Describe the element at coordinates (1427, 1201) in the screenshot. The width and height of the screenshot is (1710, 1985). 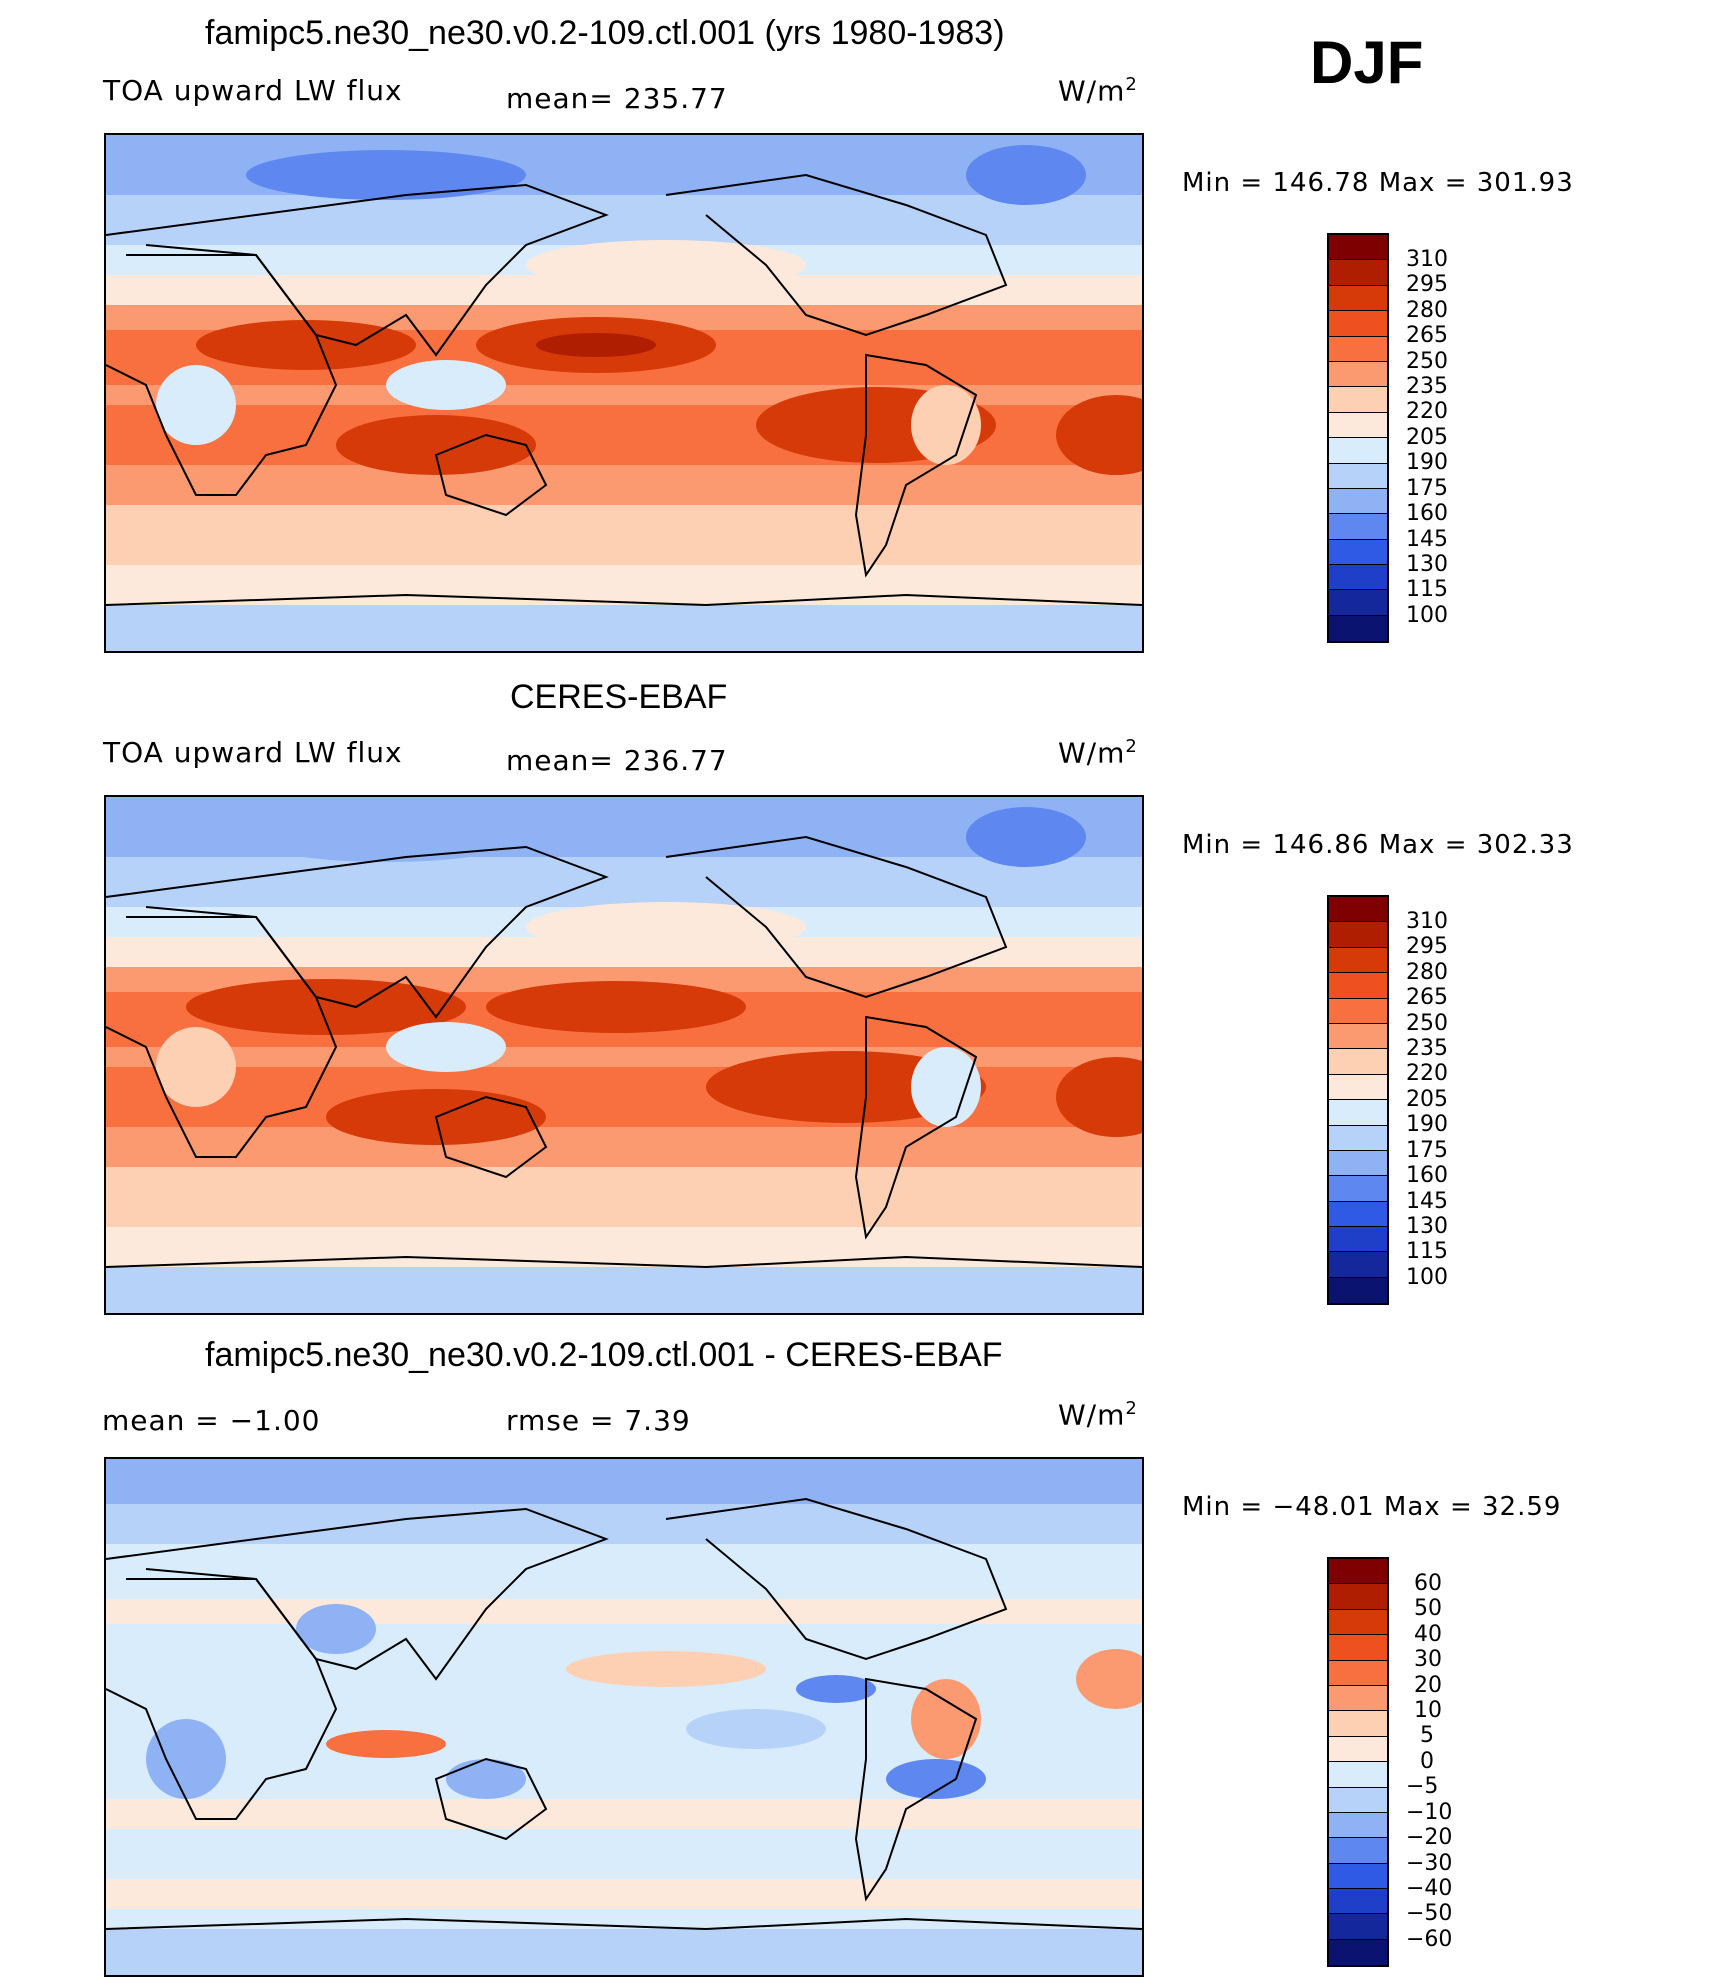
I see `colorbar-tick-label: 145` at that location.